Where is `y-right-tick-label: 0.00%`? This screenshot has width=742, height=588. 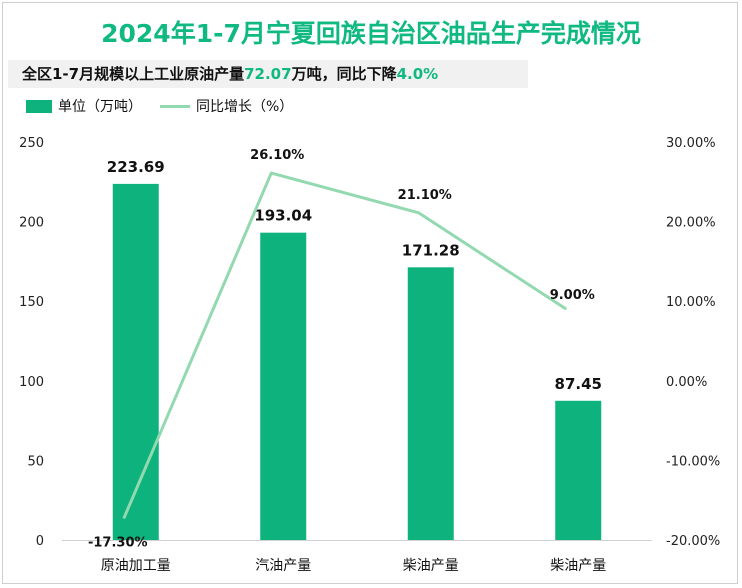
y-right-tick-label: 0.00% is located at coordinates (686, 382).